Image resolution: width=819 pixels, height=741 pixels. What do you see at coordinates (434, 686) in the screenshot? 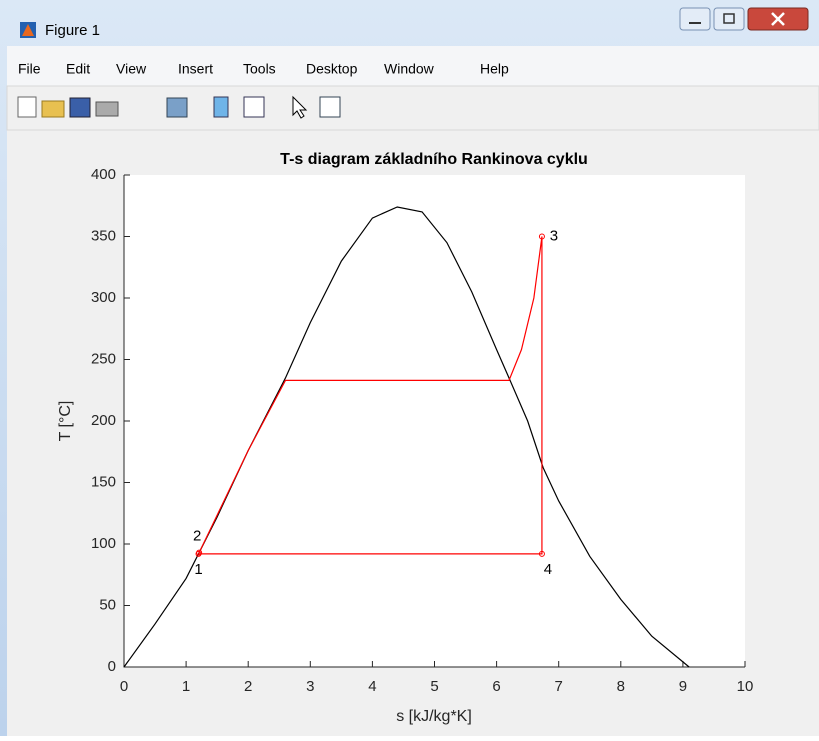
I see `x-tick-label: 5` at bounding box center [434, 686].